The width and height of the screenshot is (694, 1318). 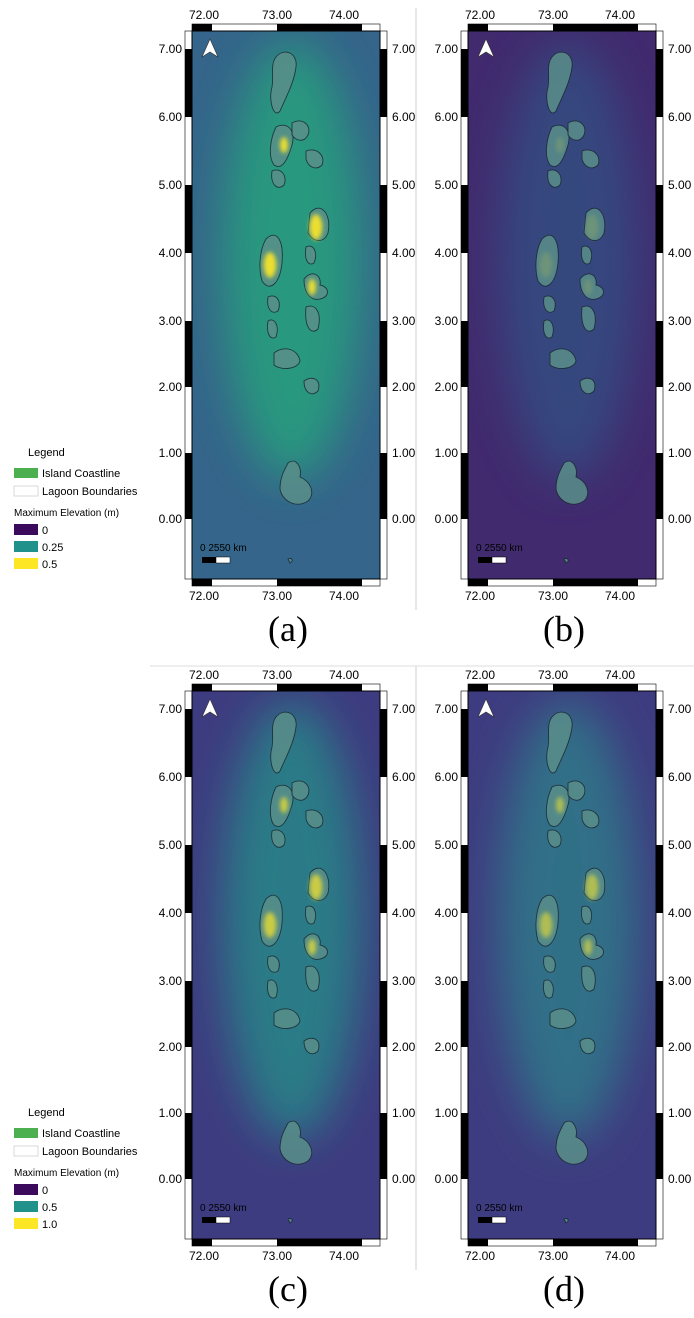 What do you see at coordinates (568, 261) in the screenshot?
I see `elevation-glow` at bounding box center [568, 261].